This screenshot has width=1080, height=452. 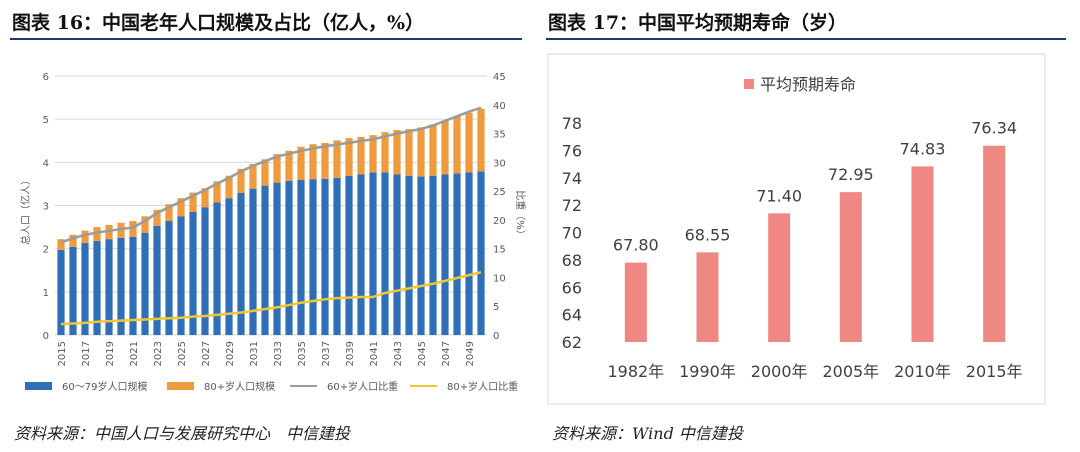 I want to click on x-tick-label: 2000年, so click(x=779, y=371).